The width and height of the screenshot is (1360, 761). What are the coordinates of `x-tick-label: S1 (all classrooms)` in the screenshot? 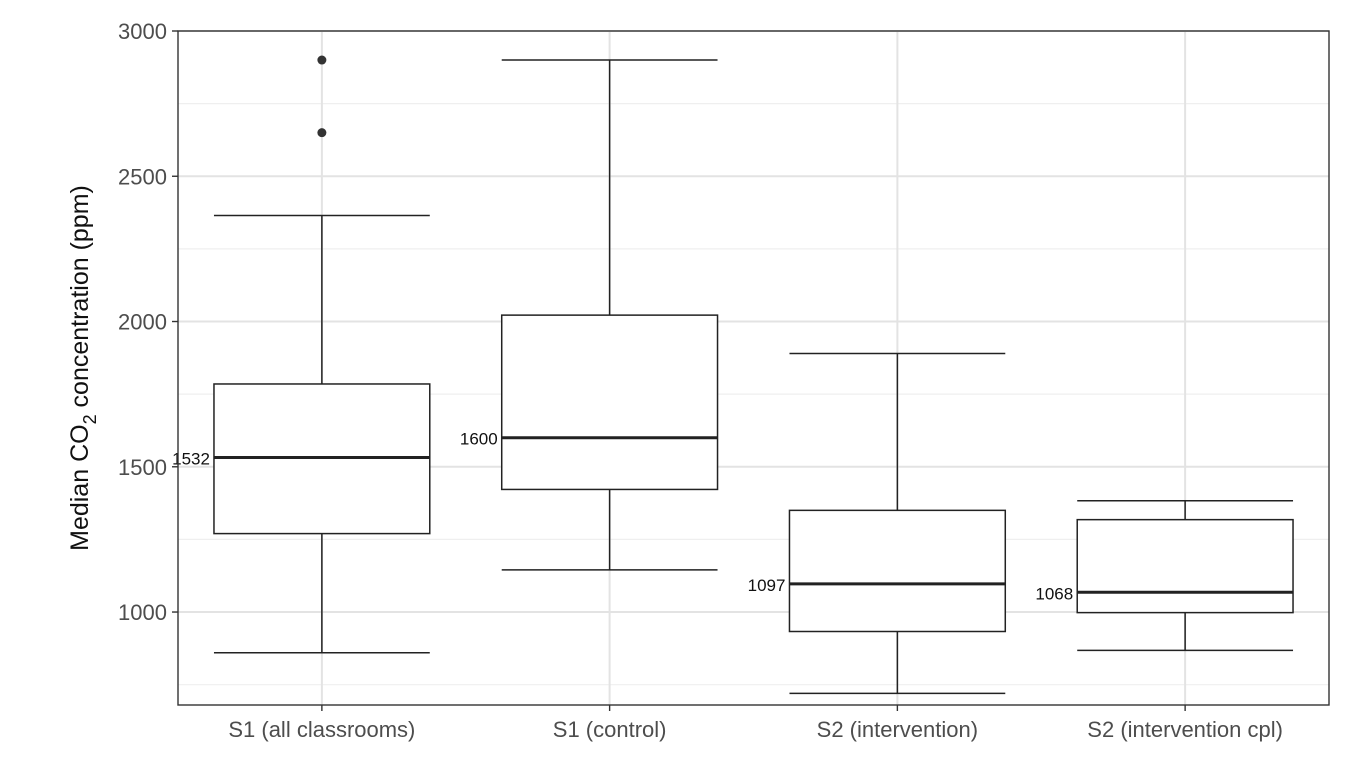 It's located at (321, 729).